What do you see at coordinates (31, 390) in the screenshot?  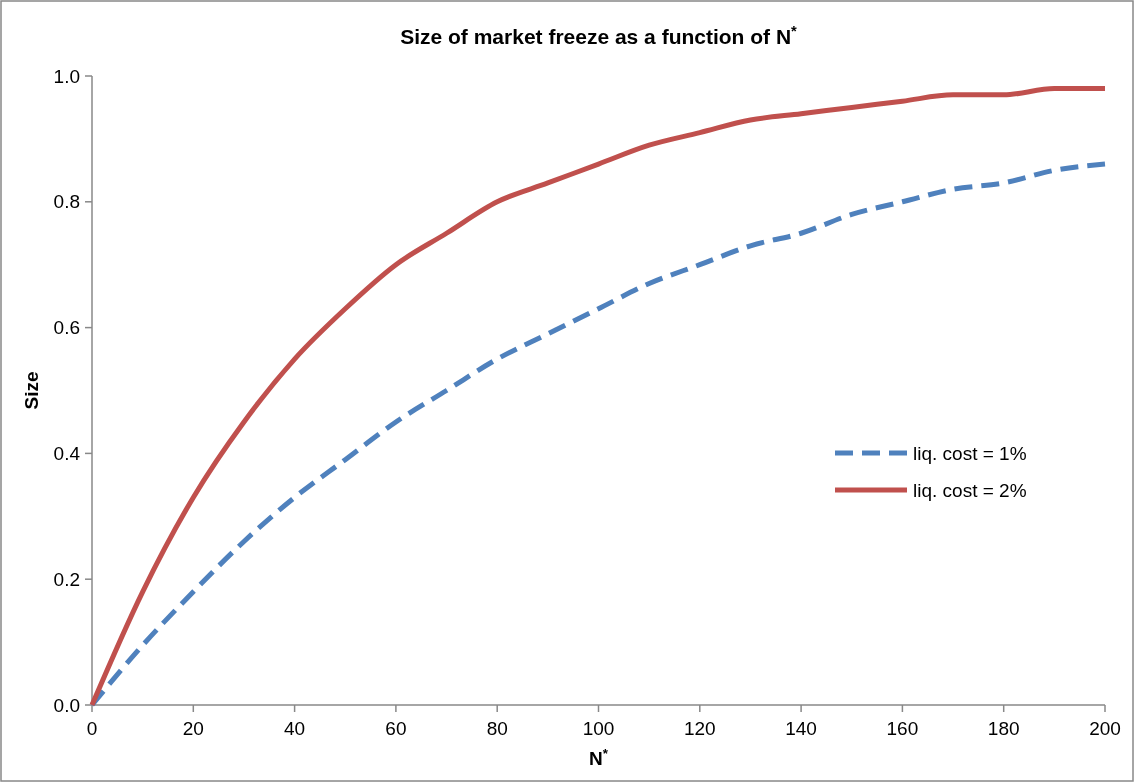 I see `y-axis-title: Size` at bounding box center [31, 390].